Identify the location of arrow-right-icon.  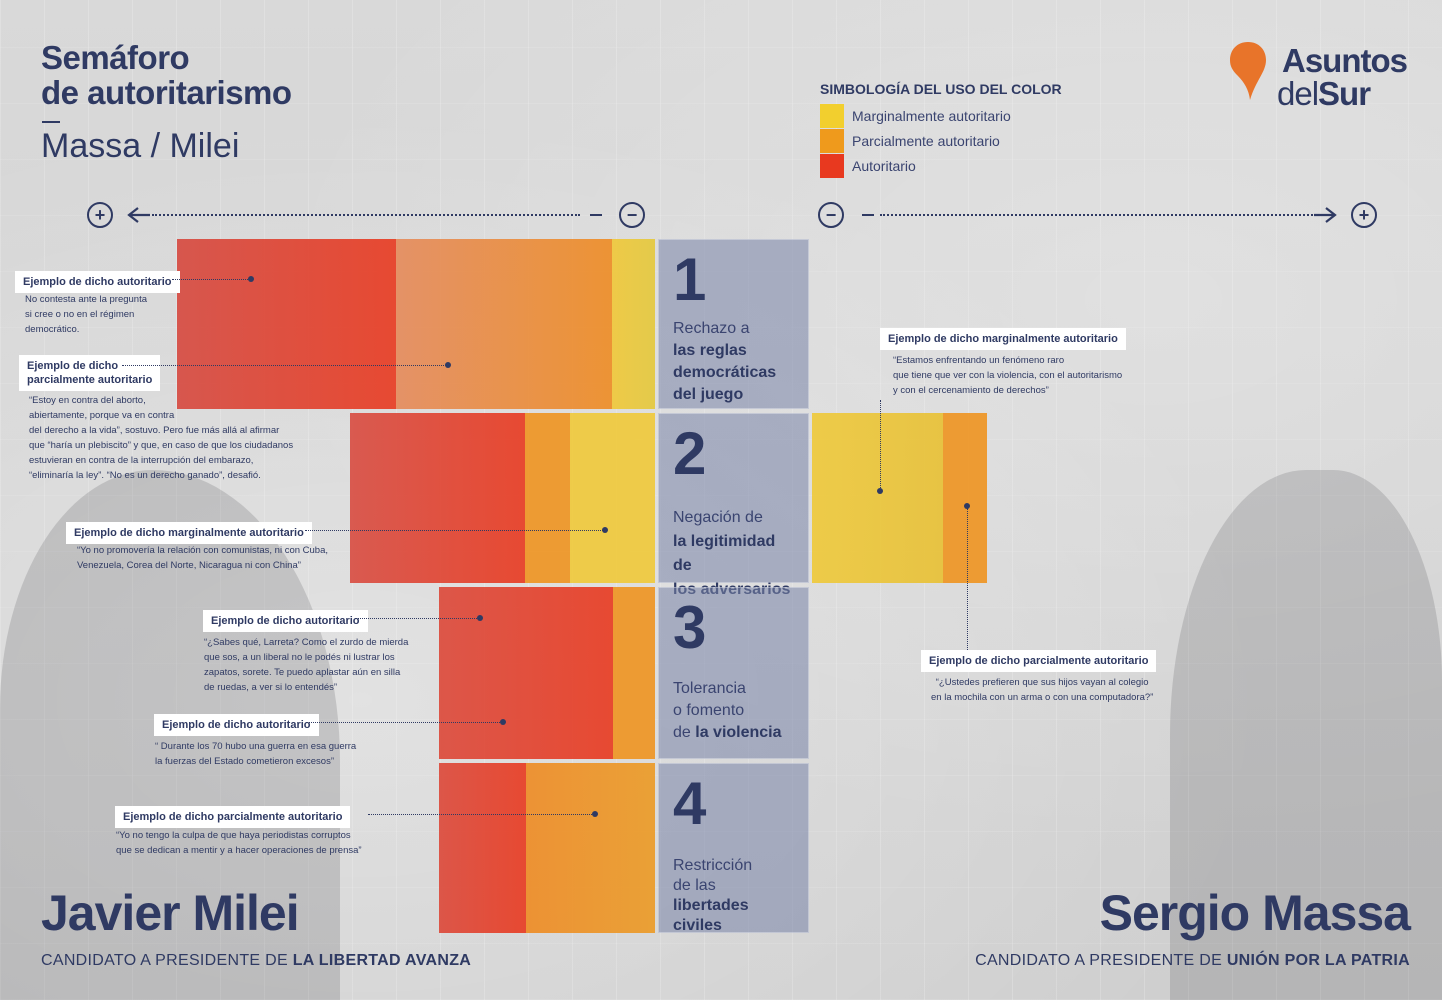
(1325, 215).